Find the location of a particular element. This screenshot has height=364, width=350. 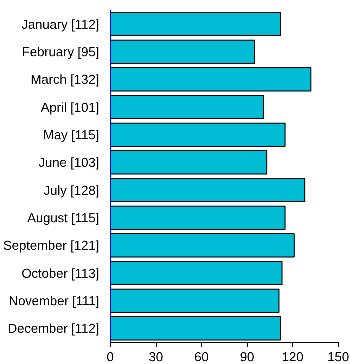

y-tick-label: May [115] is located at coordinates (71, 135).